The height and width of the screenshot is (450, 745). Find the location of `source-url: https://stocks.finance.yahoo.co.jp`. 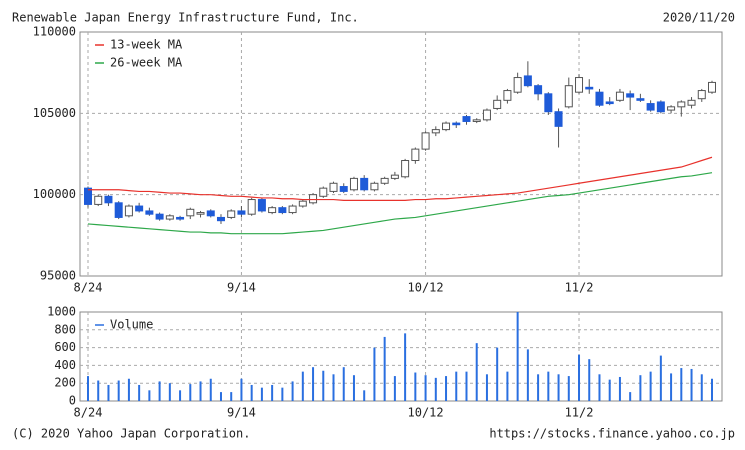

source-url: https://stocks.finance.yahoo.co.jp is located at coordinates (612, 434).